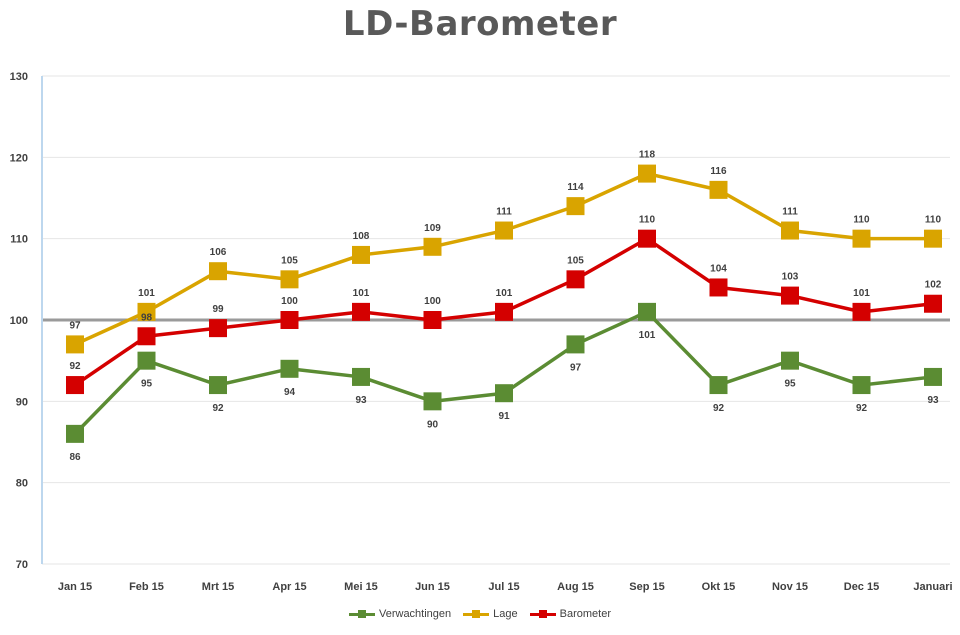 The image size is (960, 635). What do you see at coordinates (19, 240) in the screenshot?
I see `y-tick-label: 110` at bounding box center [19, 240].